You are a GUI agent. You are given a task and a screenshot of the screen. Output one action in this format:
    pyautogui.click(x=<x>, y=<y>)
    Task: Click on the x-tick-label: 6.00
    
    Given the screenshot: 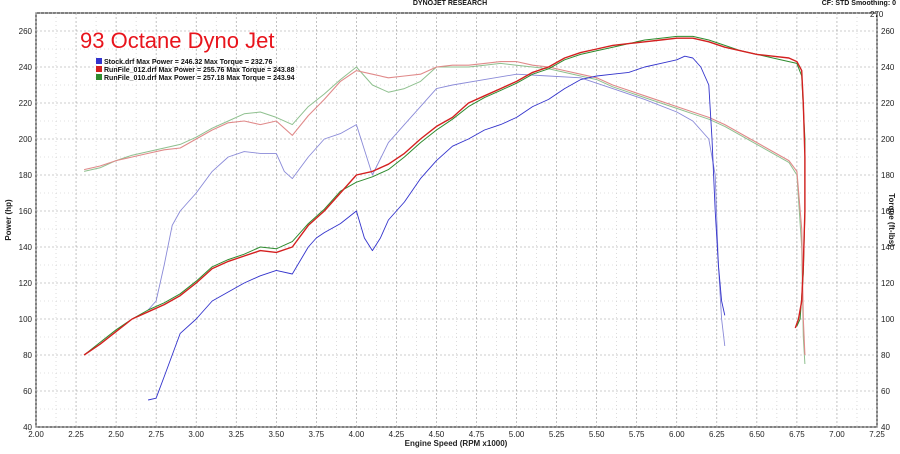 What is the action you would take?
    pyautogui.click(x=677, y=434)
    